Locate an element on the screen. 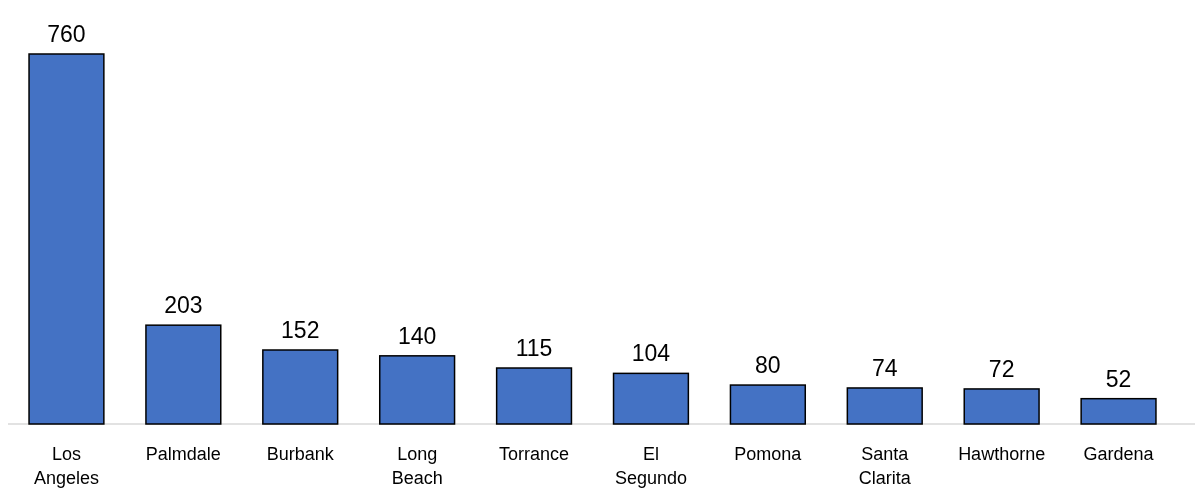 The width and height of the screenshot is (1195, 494). data-label: 203 is located at coordinates (183, 305).